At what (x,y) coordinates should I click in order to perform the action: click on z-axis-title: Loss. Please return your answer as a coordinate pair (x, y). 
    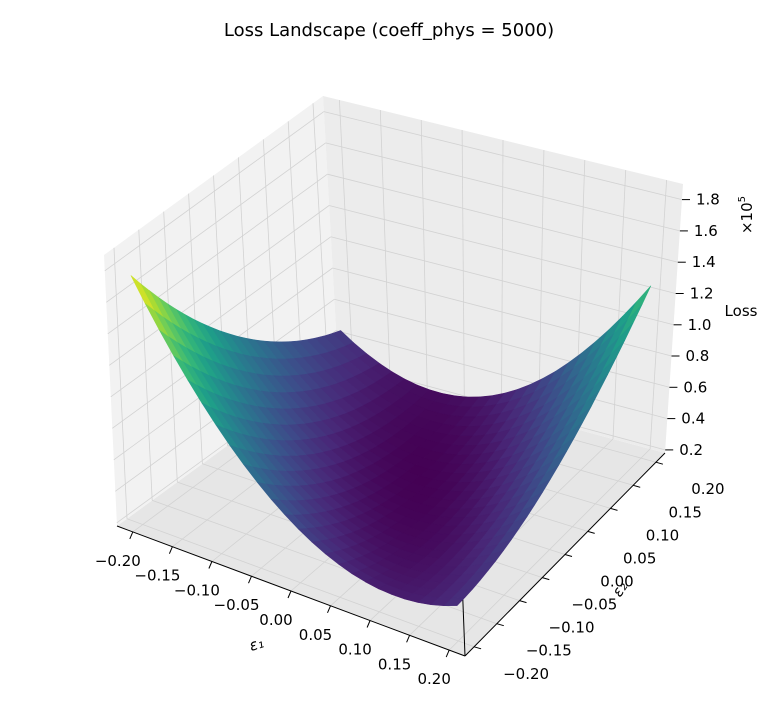
    Looking at the image, I should click on (741, 311).